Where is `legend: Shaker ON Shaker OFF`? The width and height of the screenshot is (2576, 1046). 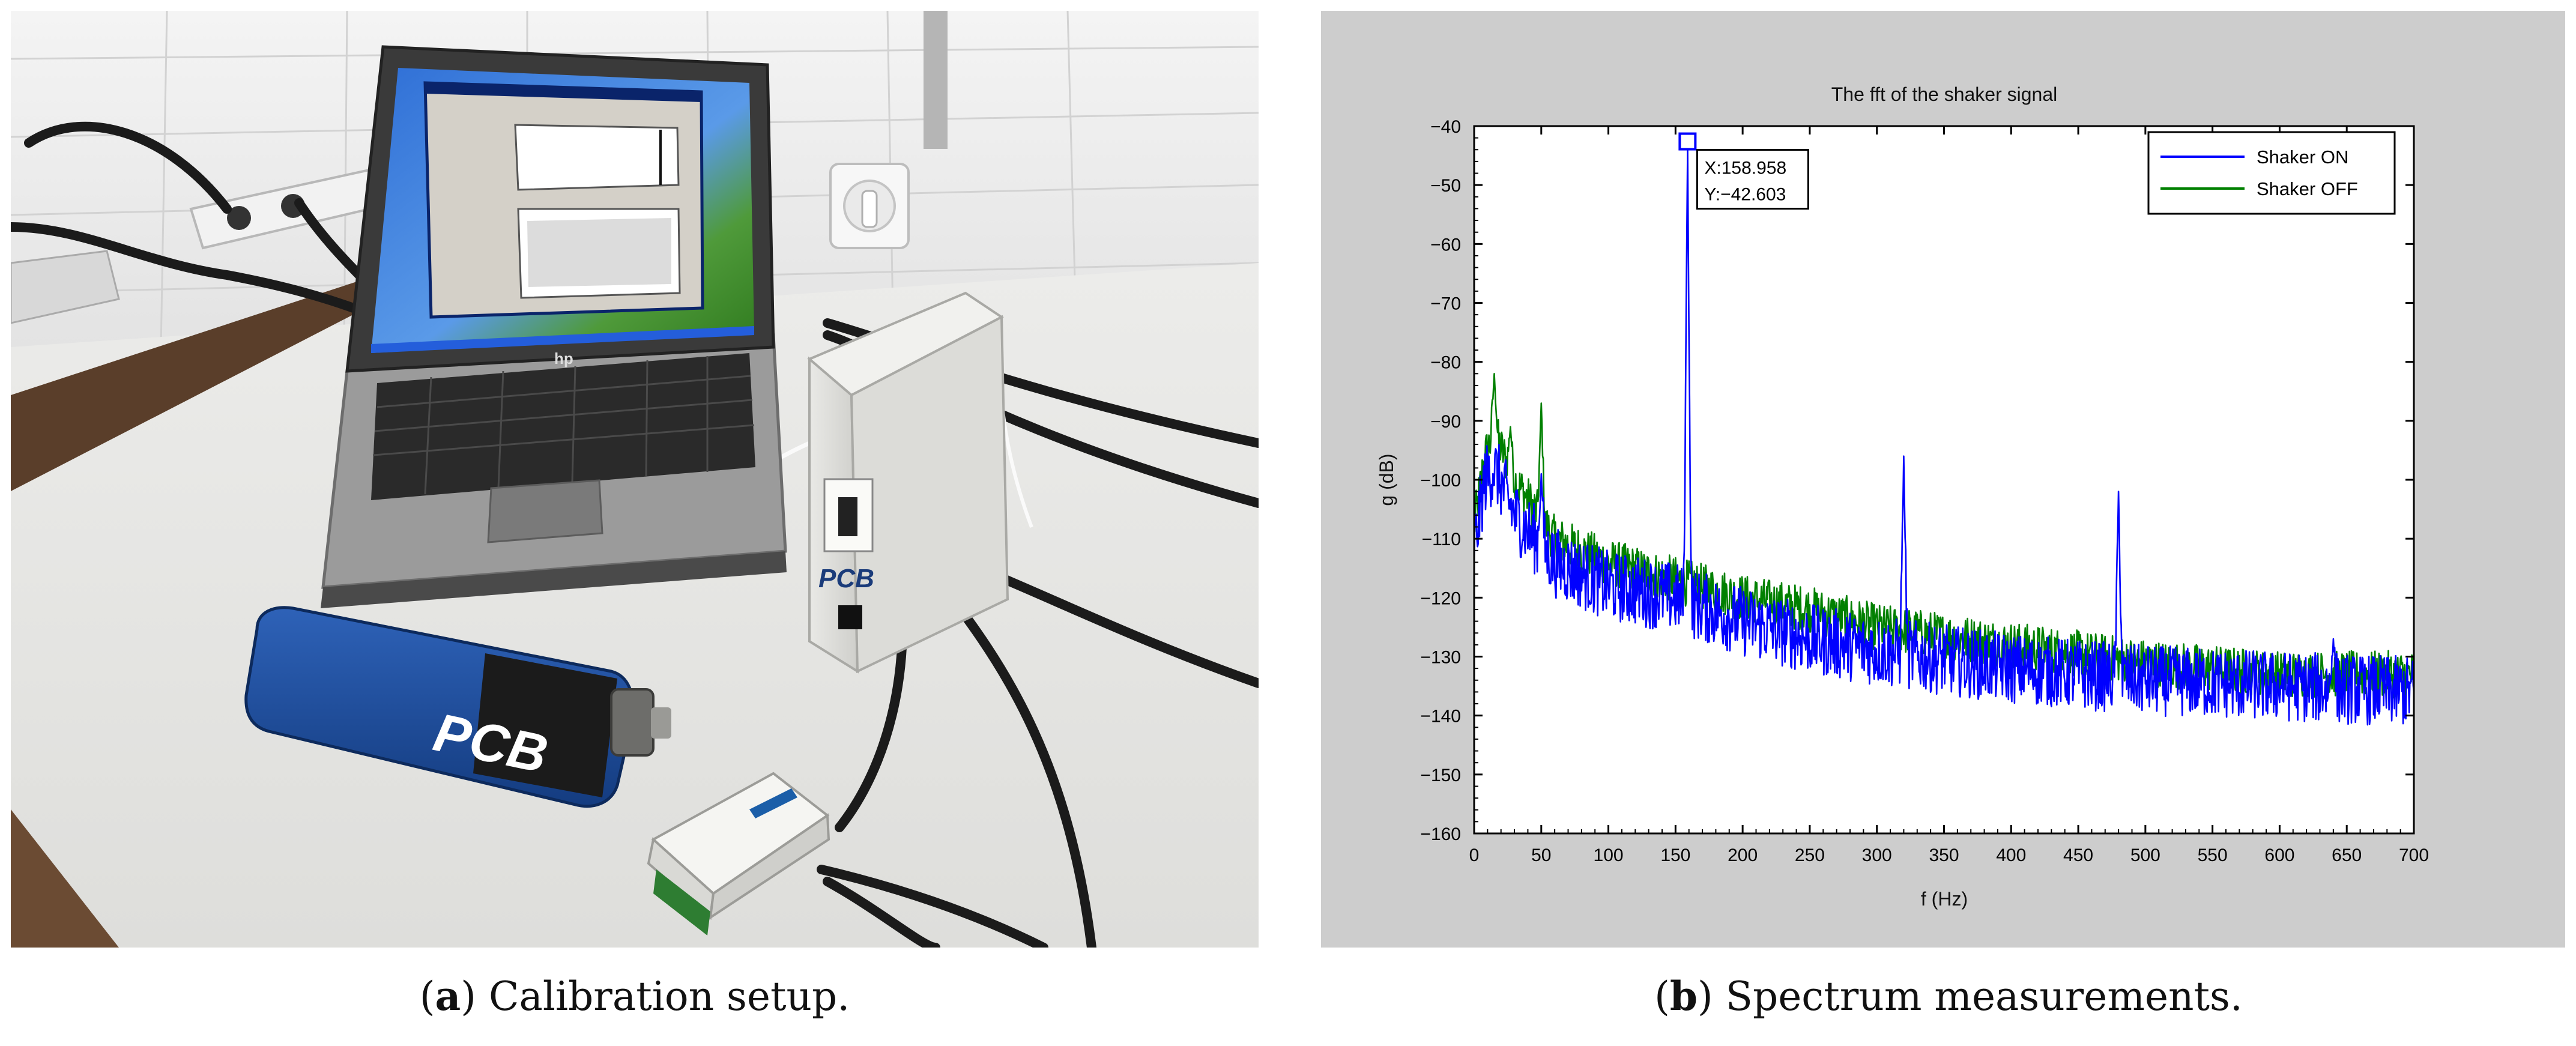 legend: Shaker ON Shaker OFF is located at coordinates (2271, 173).